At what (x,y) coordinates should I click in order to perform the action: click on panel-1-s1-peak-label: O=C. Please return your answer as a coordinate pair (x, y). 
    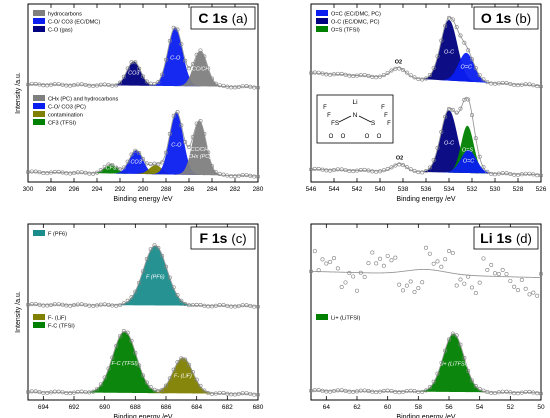
    Looking at the image, I should click on (468, 162).